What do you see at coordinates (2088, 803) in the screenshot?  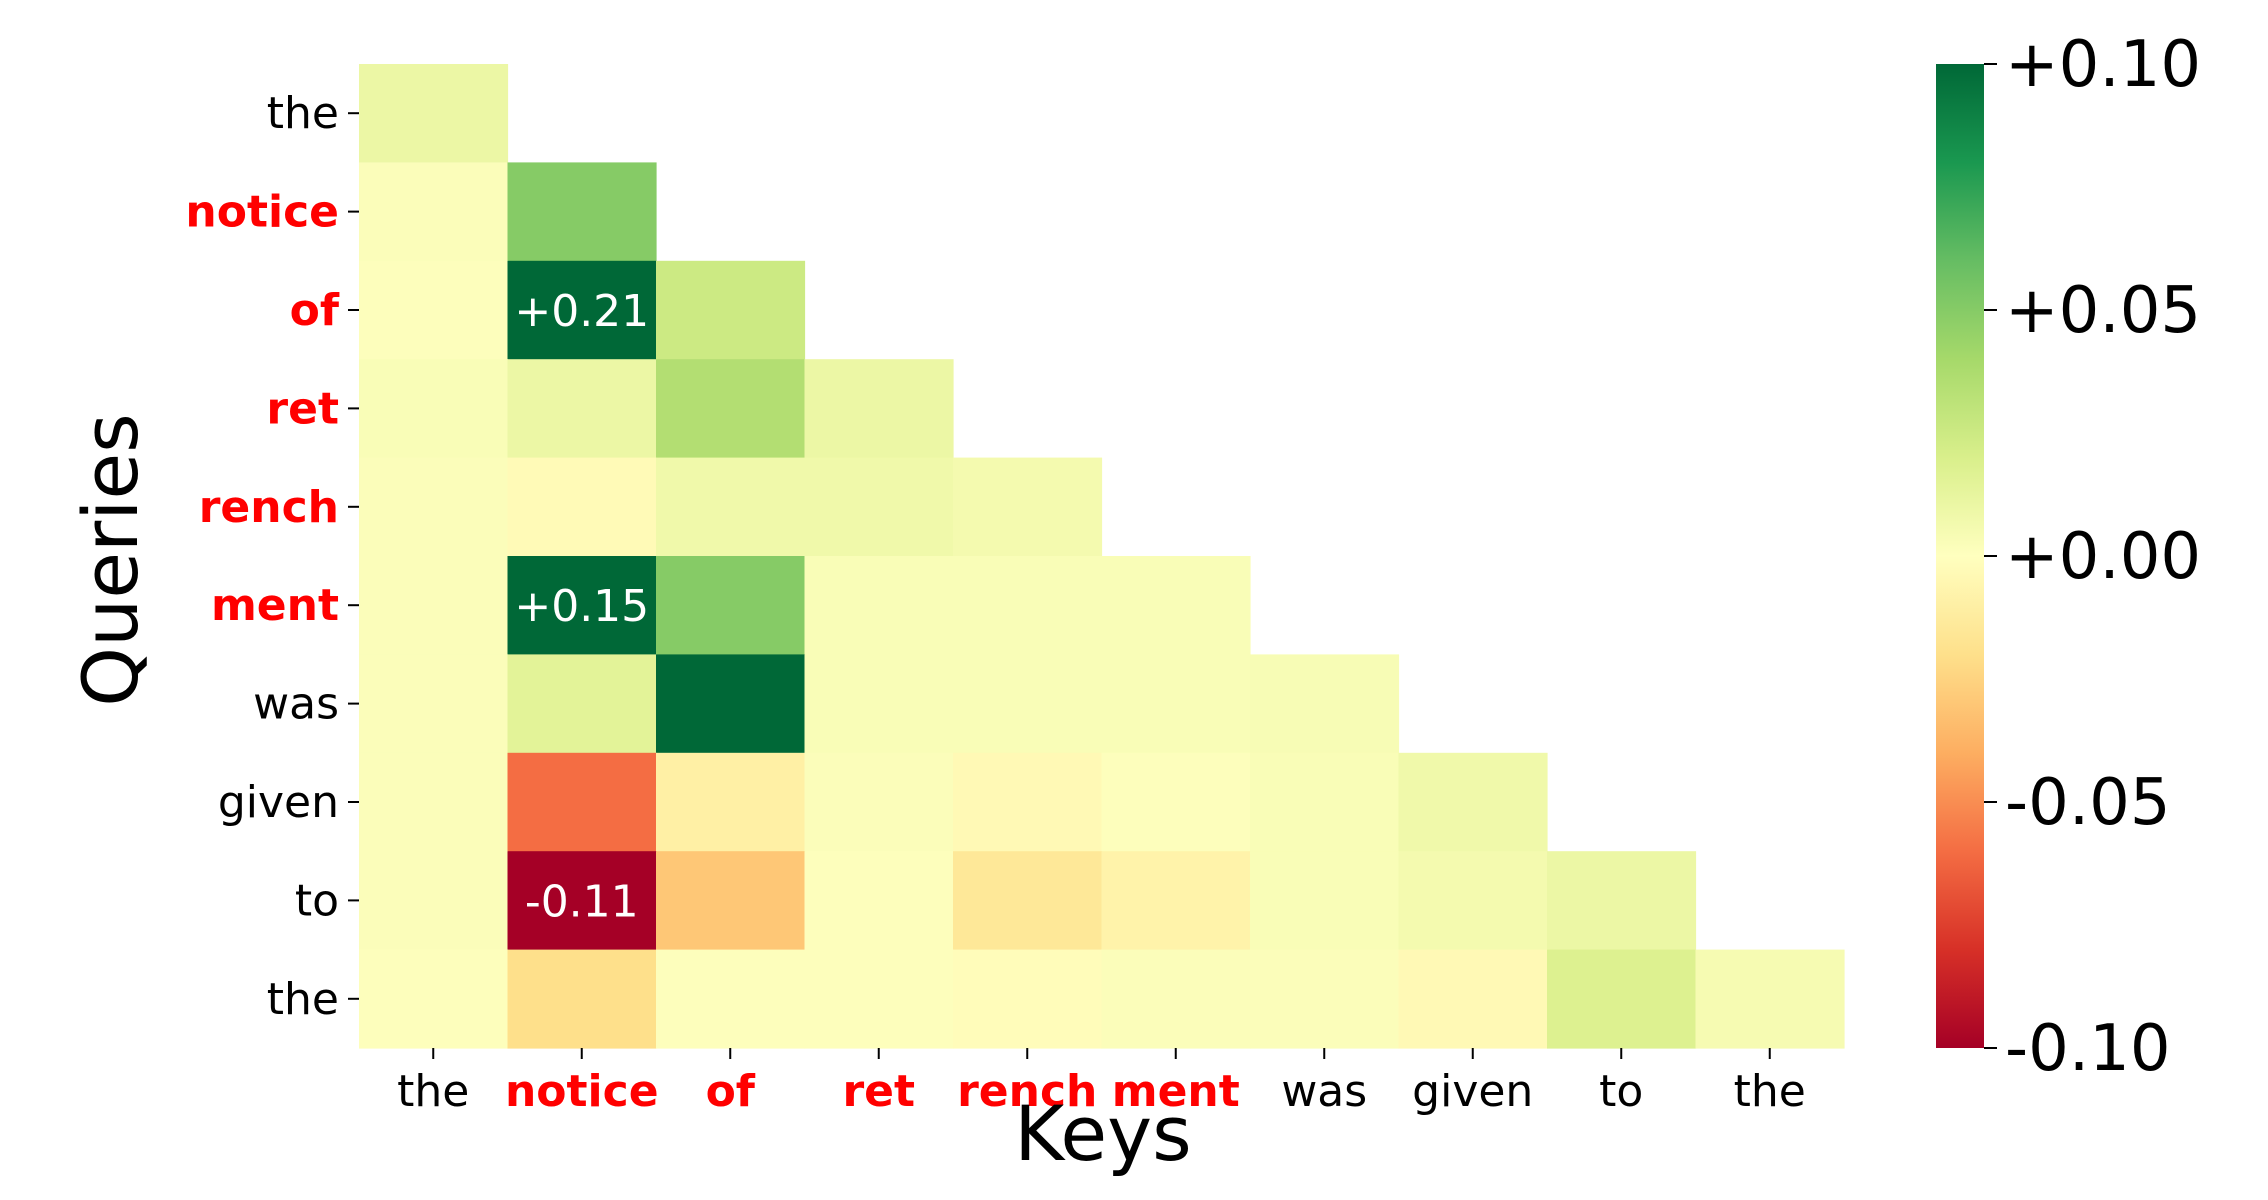 I see `colorbar-tick-label: -0.05` at bounding box center [2088, 803].